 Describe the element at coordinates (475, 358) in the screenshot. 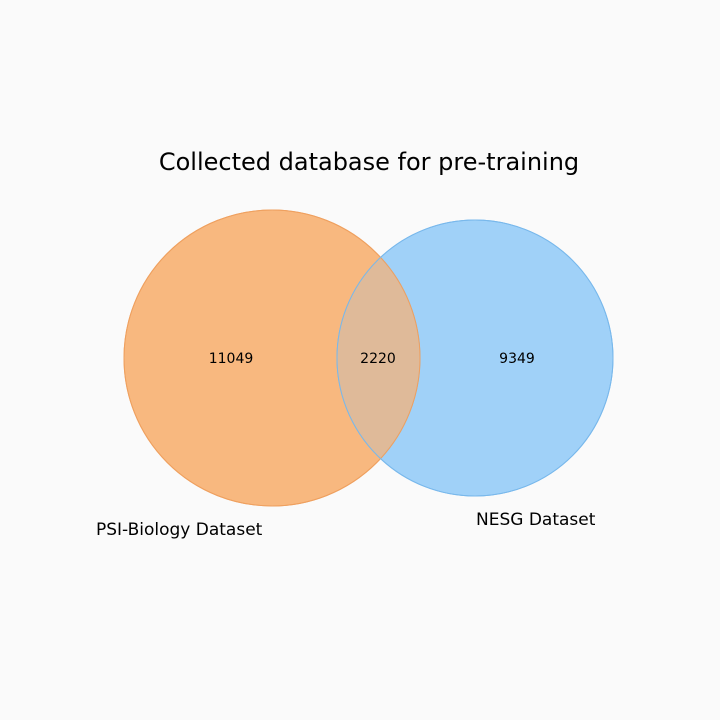

I see `set-b-outline` at that location.